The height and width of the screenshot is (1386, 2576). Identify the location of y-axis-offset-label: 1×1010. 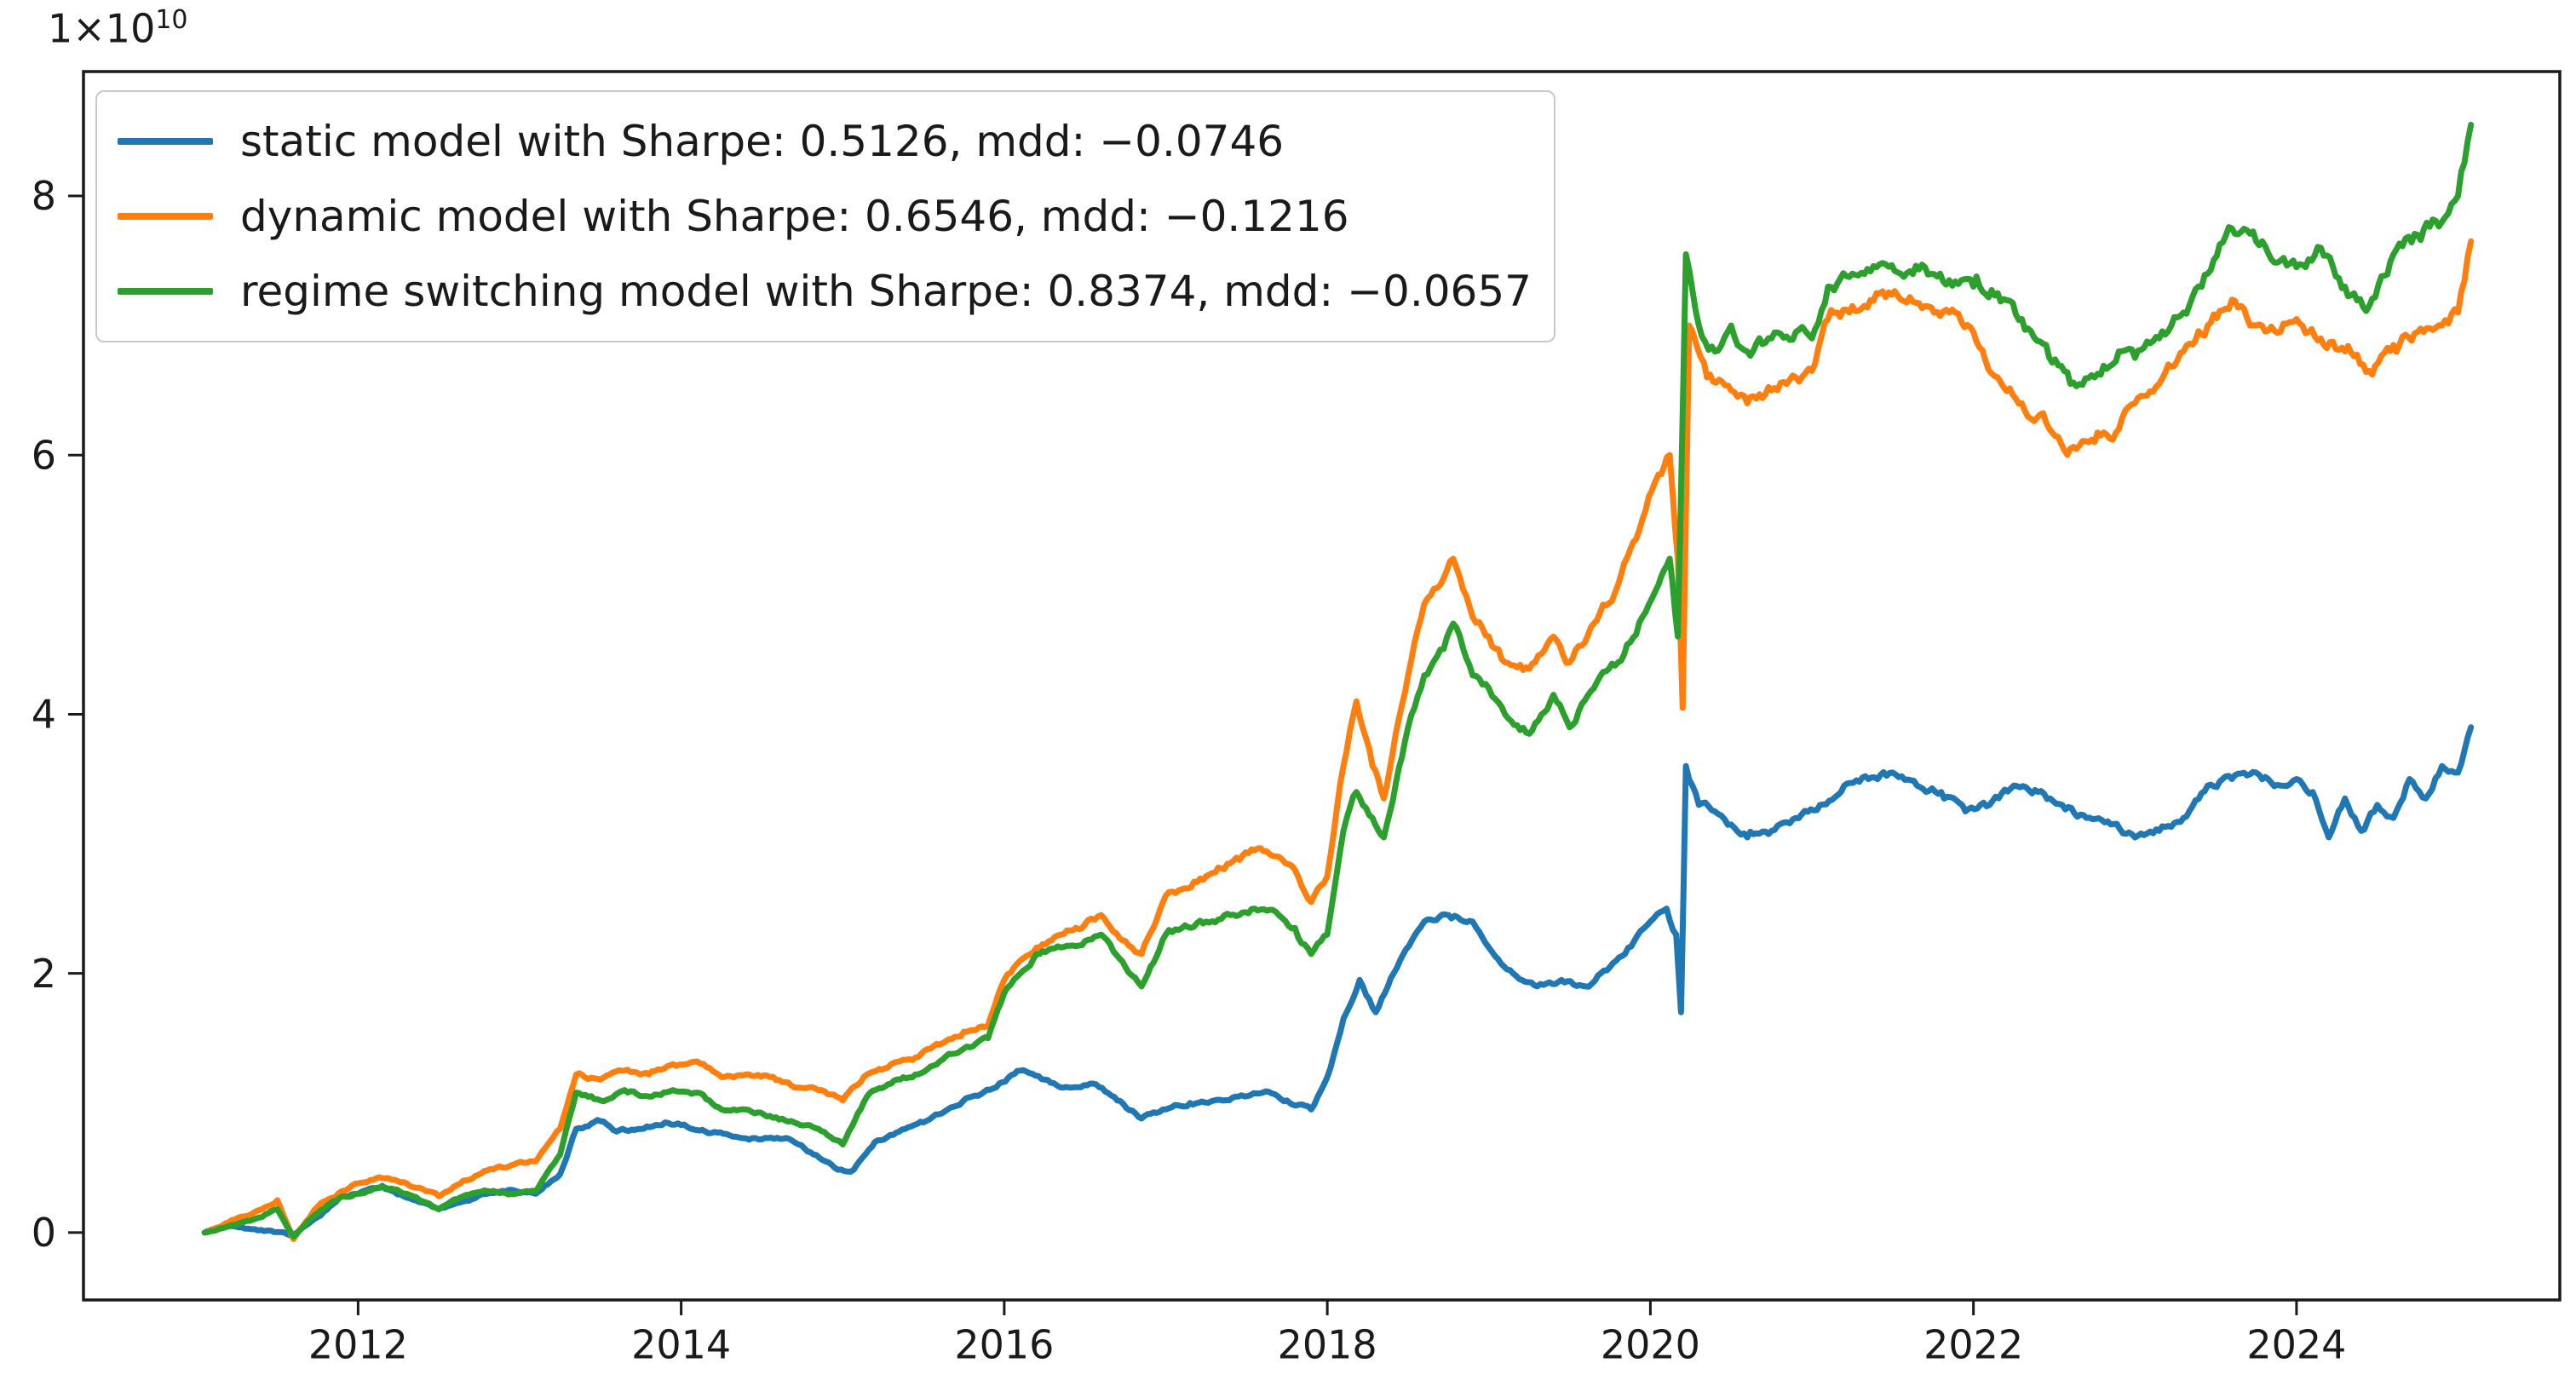
(118, 28).